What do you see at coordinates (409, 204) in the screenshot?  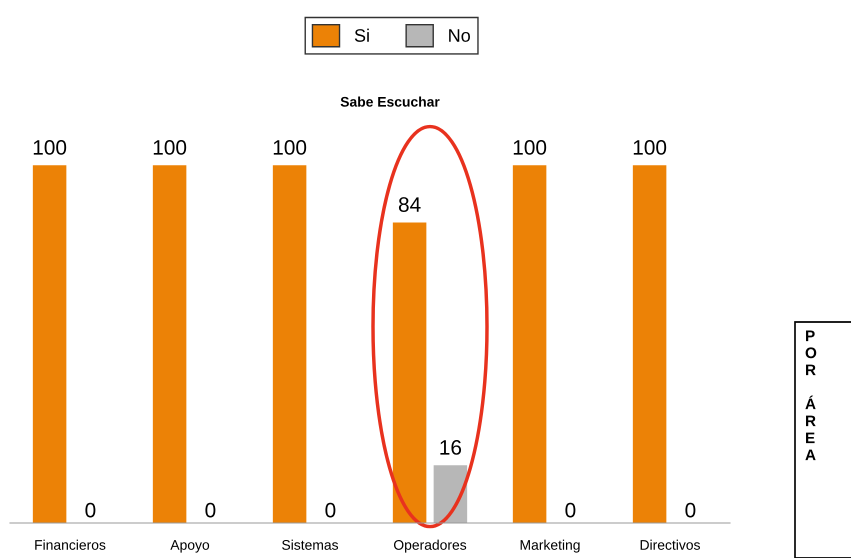 I see `data-label: 84` at bounding box center [409, 204].